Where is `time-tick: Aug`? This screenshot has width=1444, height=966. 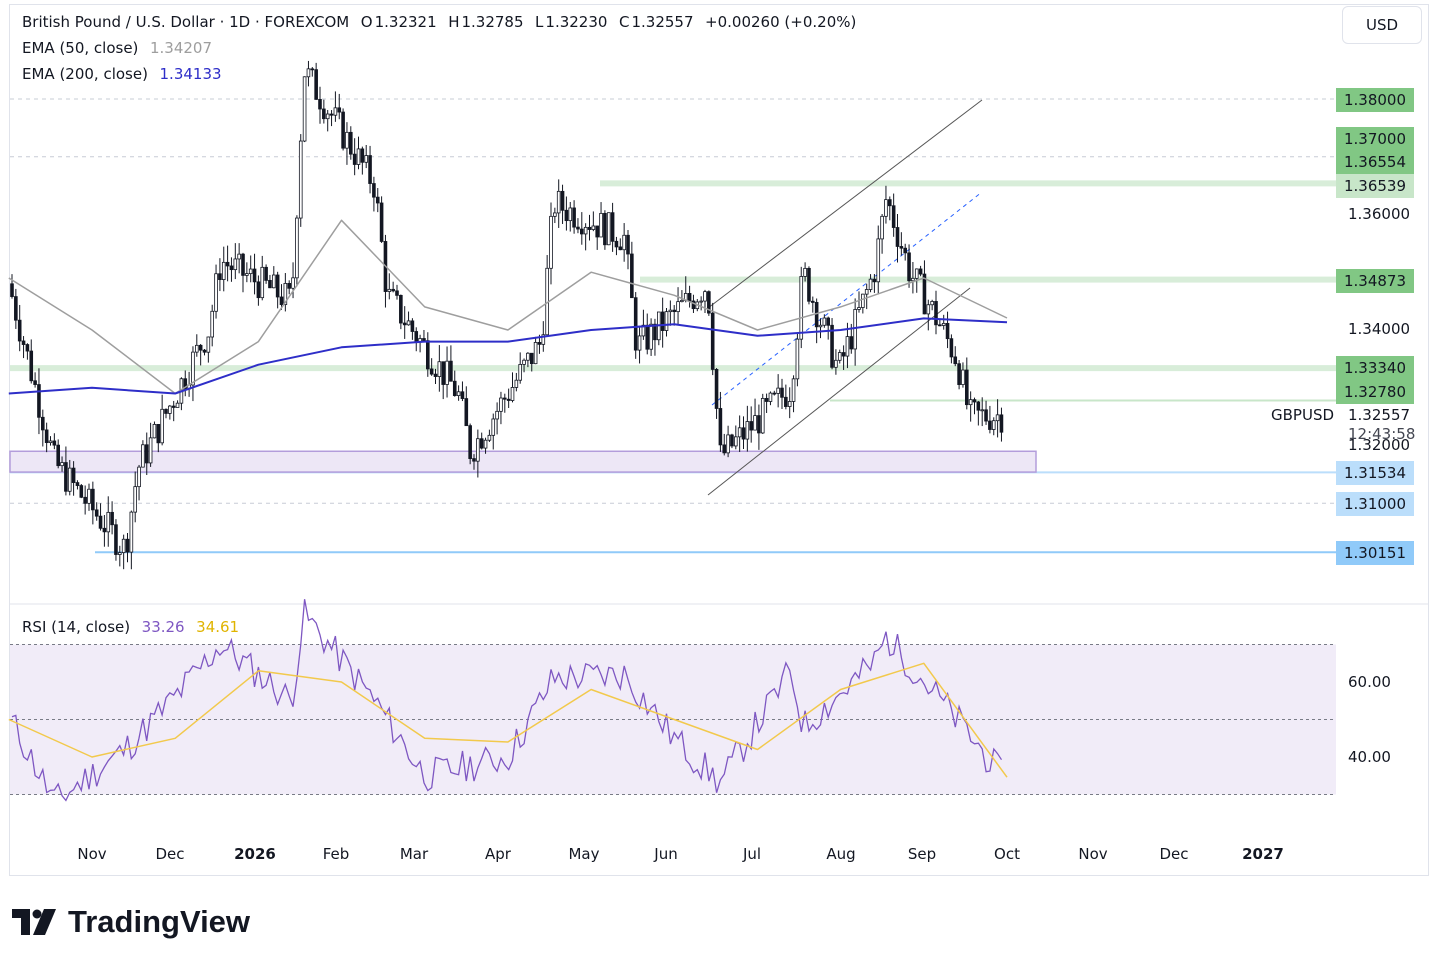
time-tick: Aug is located at coordinates (841, 854).